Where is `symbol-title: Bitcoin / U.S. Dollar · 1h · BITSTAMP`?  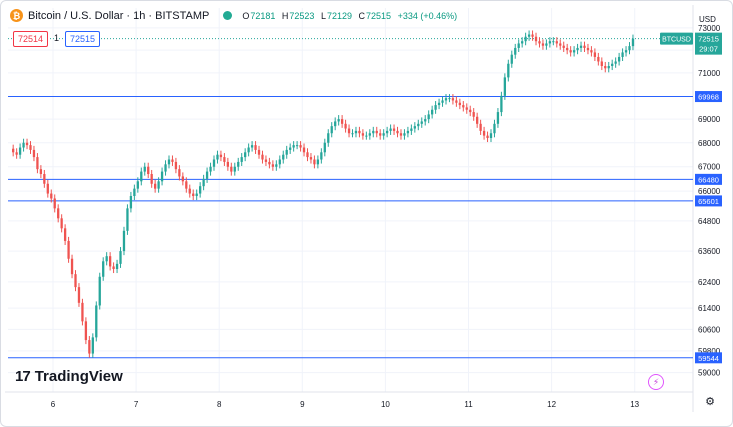 symbol-title: Bitcoin / U.S. Dollar · 1h · BITSTAMP is located at coordinates (119, 15).